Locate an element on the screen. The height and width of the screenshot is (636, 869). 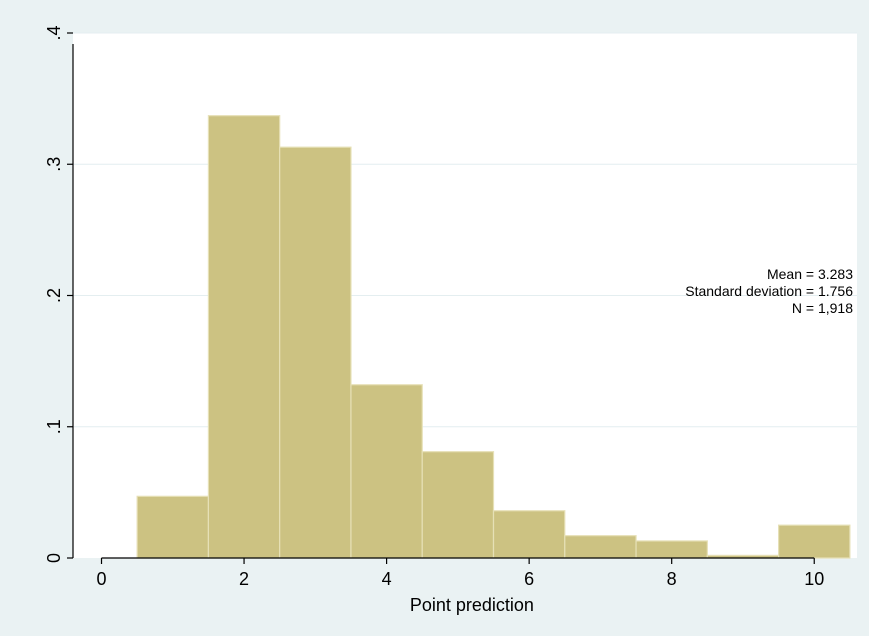
stat-standard-deviation: Standard deviation = 1.756 is located at coordinates (769, 291).